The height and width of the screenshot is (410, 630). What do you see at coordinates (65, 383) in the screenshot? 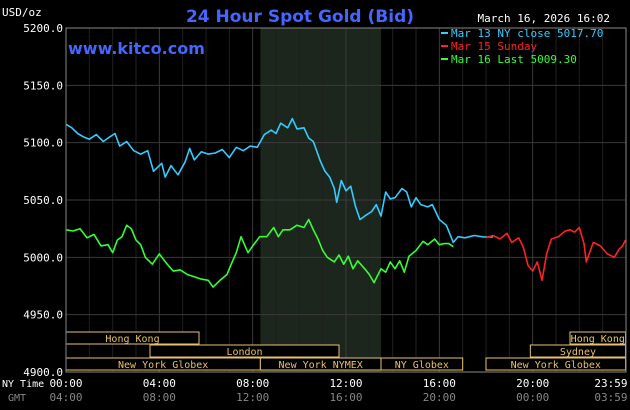
I see `x-tick-label-ny: 00:00` at bounding box center [65, 383].